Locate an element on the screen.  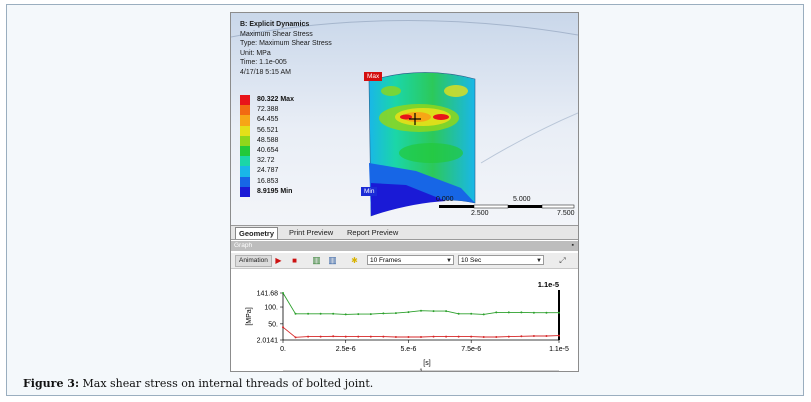
min-probe-label: Min is located at coordinates (369, 191).